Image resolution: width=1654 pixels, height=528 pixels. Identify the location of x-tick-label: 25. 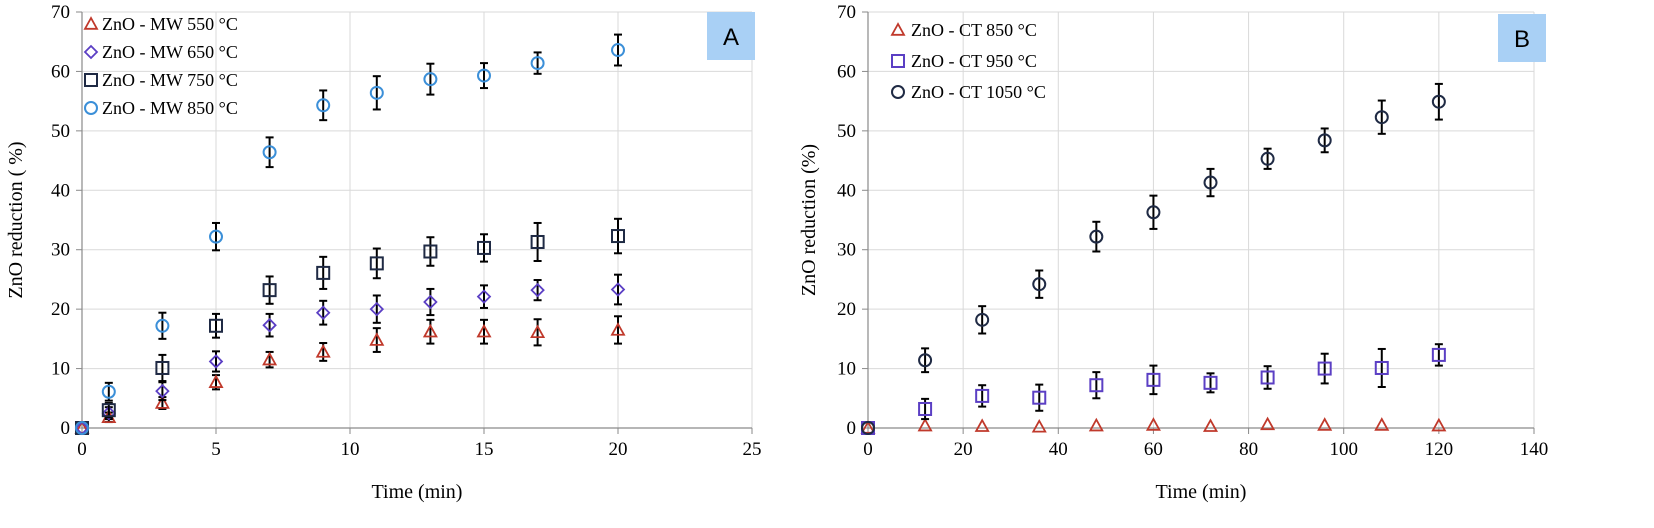
(752, 449).